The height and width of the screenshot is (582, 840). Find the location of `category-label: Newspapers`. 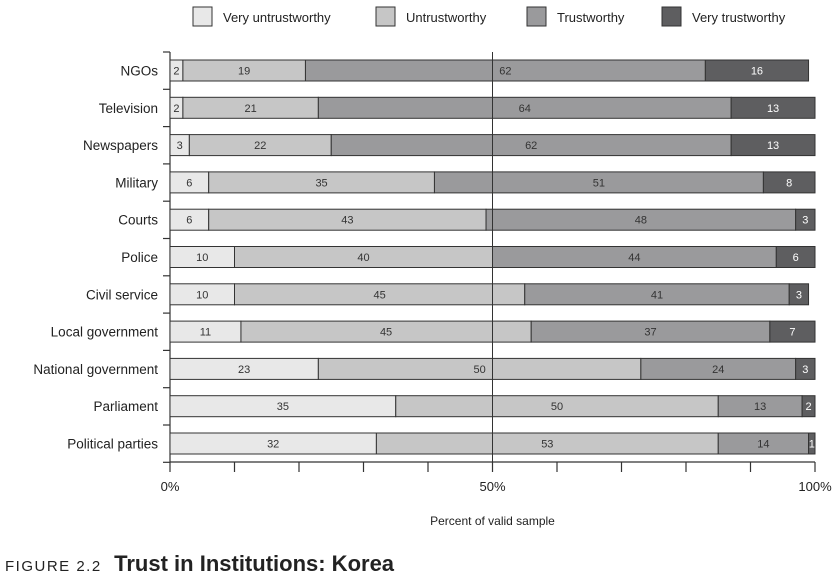

category-label: Newspapers is located at coordinates (120, 145).